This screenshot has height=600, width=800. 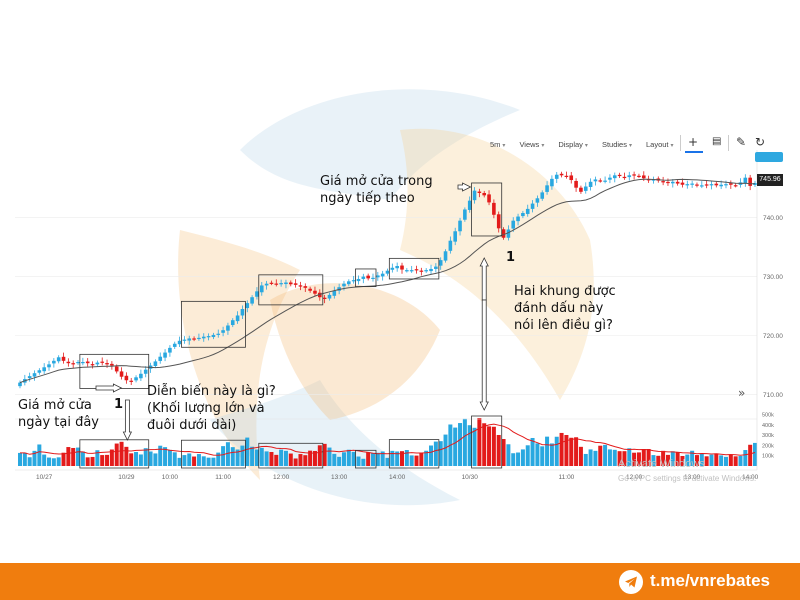 I want to click on time-axis-label: 12:00, so click(x=634, y=477).